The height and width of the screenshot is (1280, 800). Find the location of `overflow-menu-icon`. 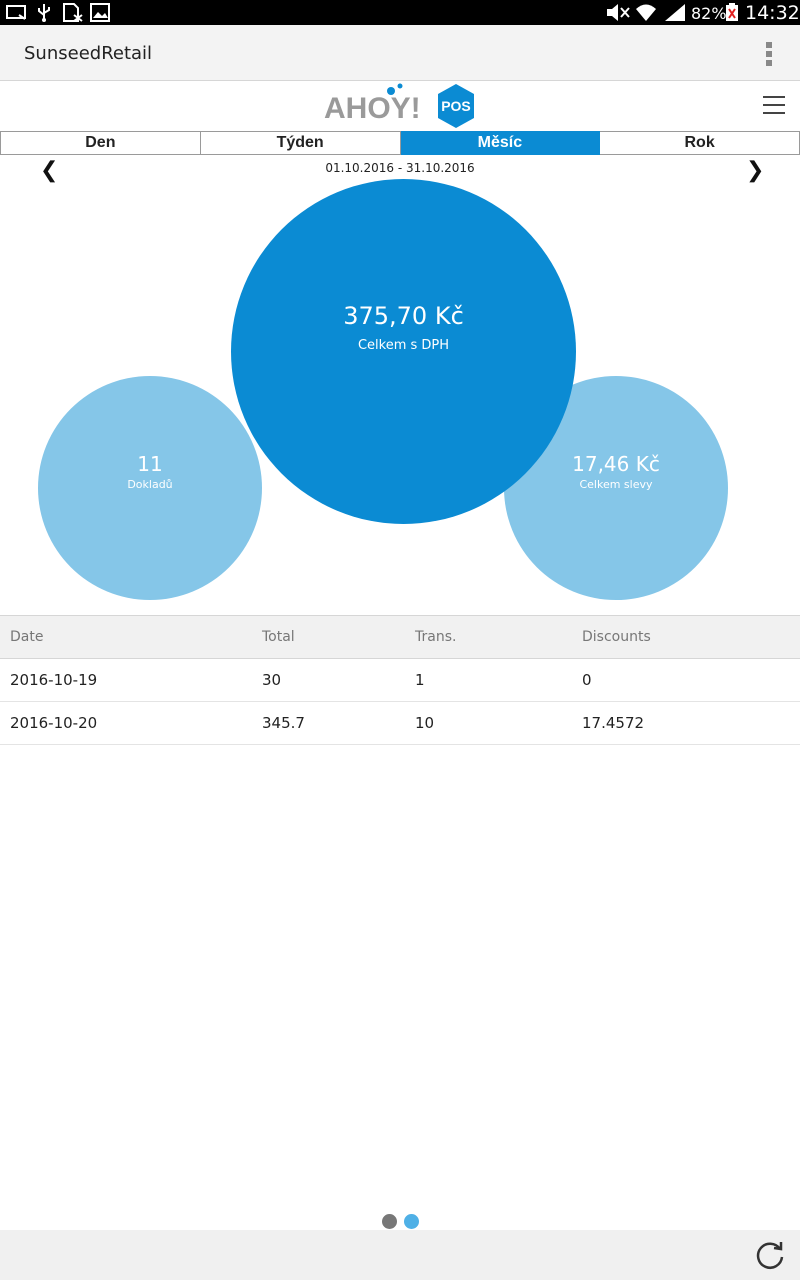

overflow-menu-icon is located at coordinates (769, 54).